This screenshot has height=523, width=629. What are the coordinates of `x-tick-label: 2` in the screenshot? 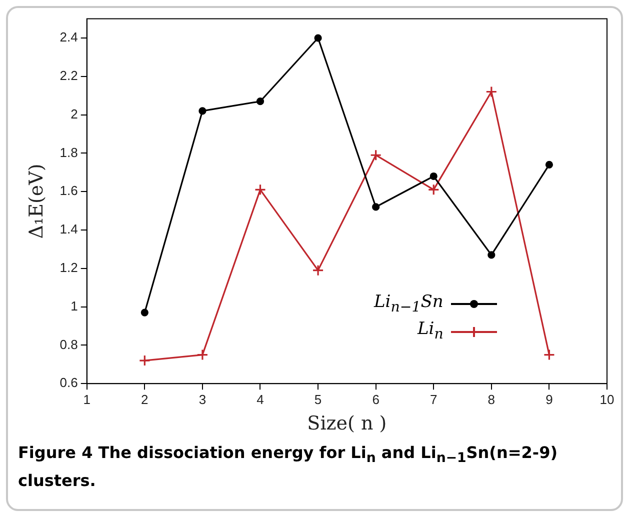 It's located at (144, 399).